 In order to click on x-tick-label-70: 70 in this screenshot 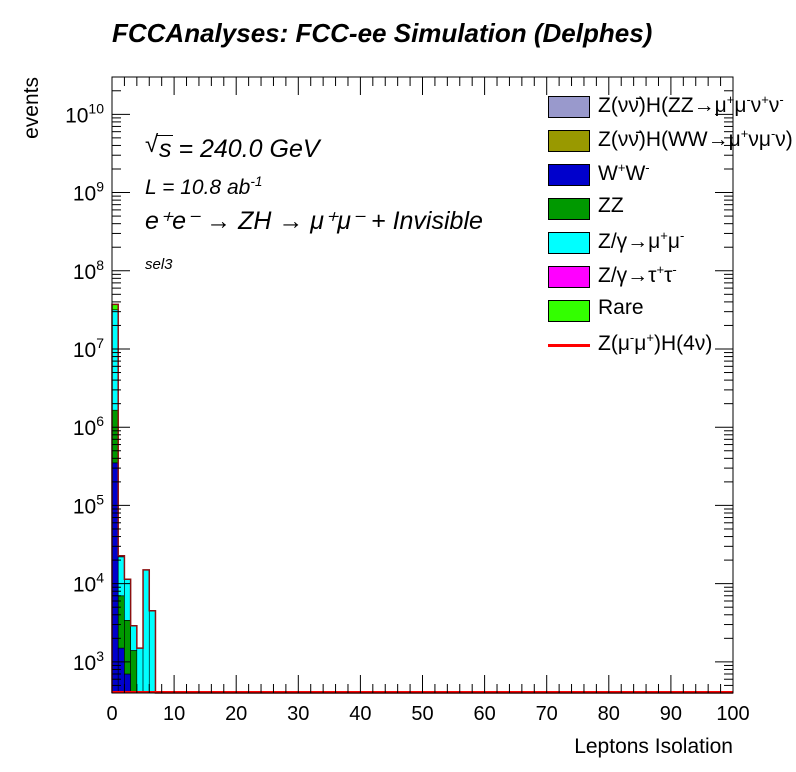, I will do `click(547, 714)`.